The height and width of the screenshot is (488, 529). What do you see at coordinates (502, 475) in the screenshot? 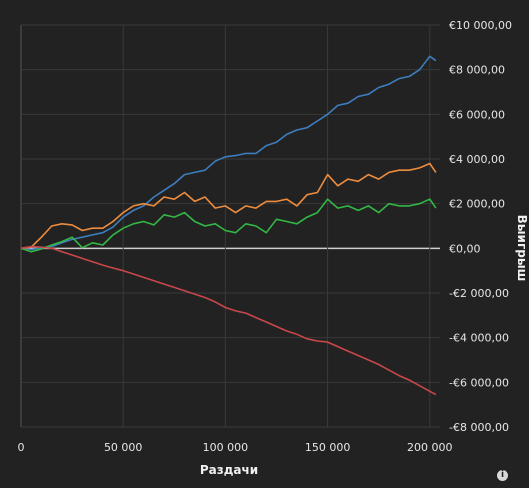
I see `info-icon: i` at bounding box center [502, 475].